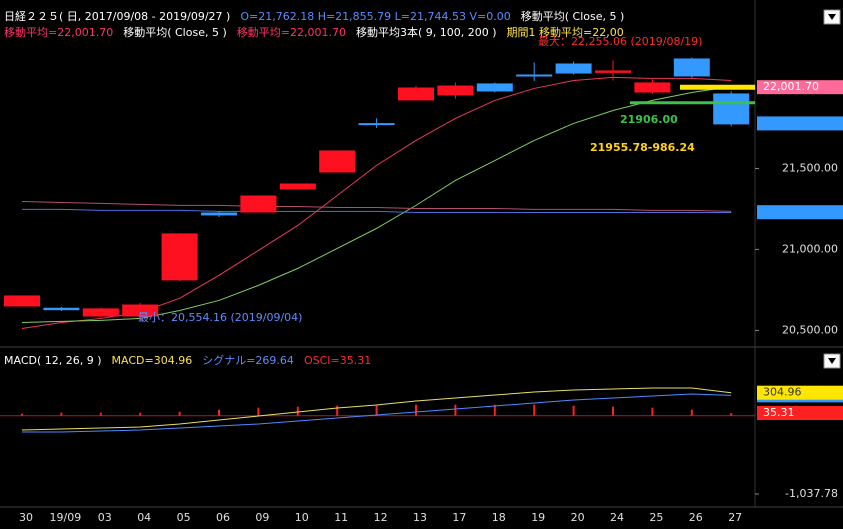  What do you see at coordinates (811, 493) in the screenshot?
I see `y-tick-label: -1,037.78` at bounding box center [811, 493].